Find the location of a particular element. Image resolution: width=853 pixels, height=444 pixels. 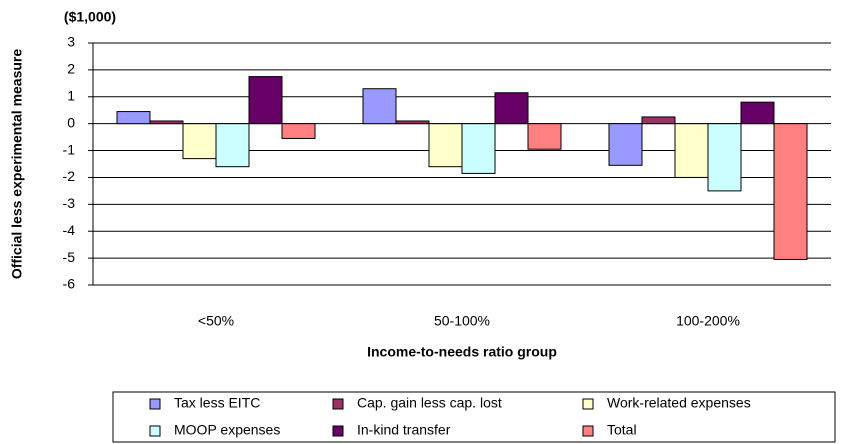

y-tick-label: -1 is located at coordinates (69, 149).